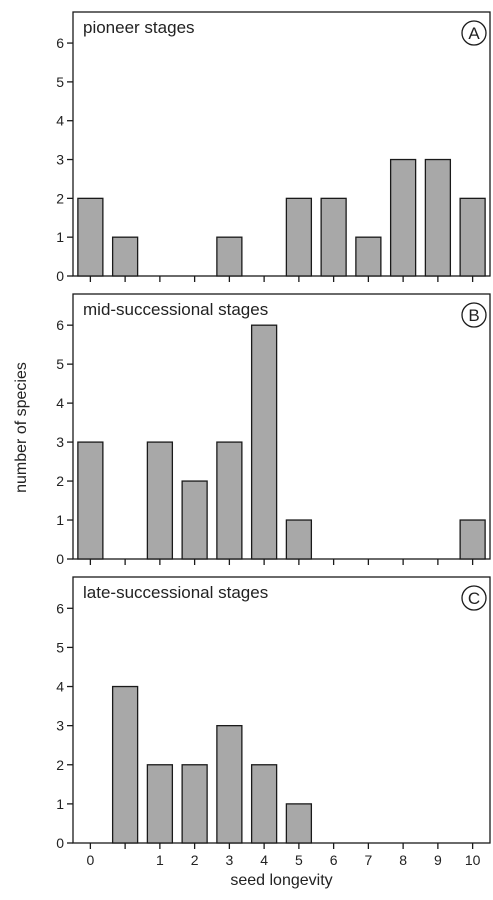  Describe the element at coordinates (175, 309) in the screenshot. I see `panel-title: mid-successional stages` at that location.